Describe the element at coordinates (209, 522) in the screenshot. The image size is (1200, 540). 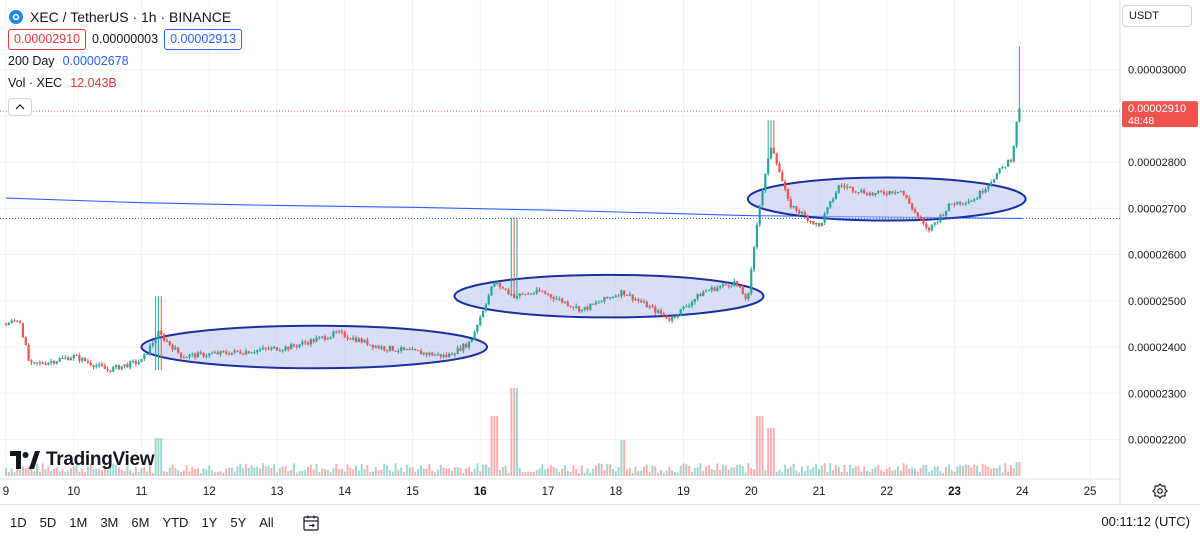
I see `timeframe-1y: 1Y` at that location.